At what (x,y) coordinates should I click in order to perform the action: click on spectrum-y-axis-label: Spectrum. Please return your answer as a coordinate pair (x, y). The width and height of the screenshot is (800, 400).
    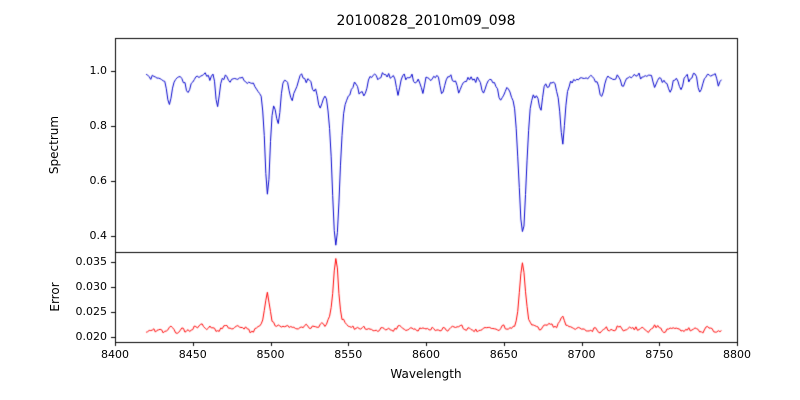
    Looking at the image, I should click on (54, 145).